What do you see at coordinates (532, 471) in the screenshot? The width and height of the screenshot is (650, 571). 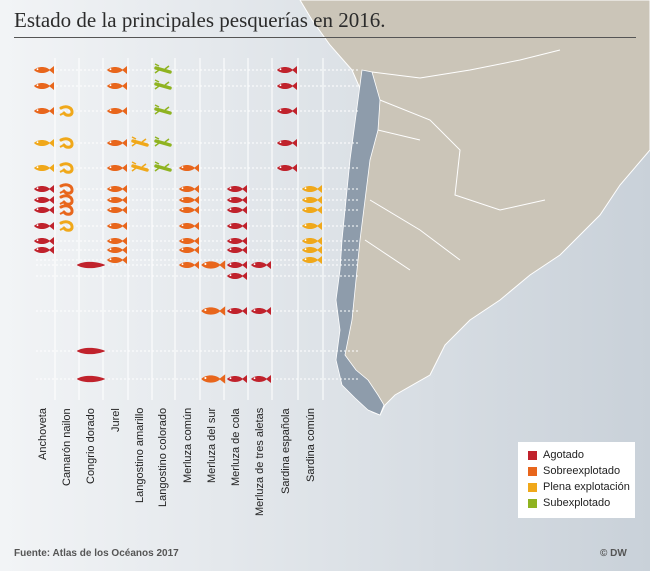 I see `legend-swatch-sobreexplotado` at bounding box center [532, 471].